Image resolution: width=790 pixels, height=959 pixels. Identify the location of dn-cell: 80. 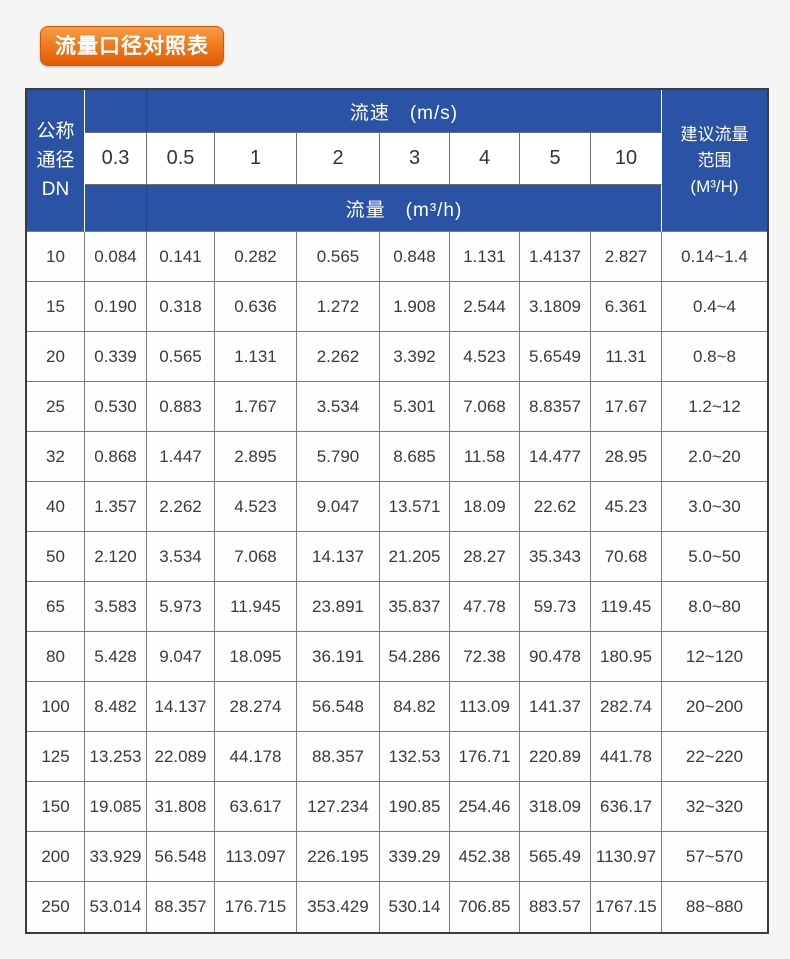
(56, 657).